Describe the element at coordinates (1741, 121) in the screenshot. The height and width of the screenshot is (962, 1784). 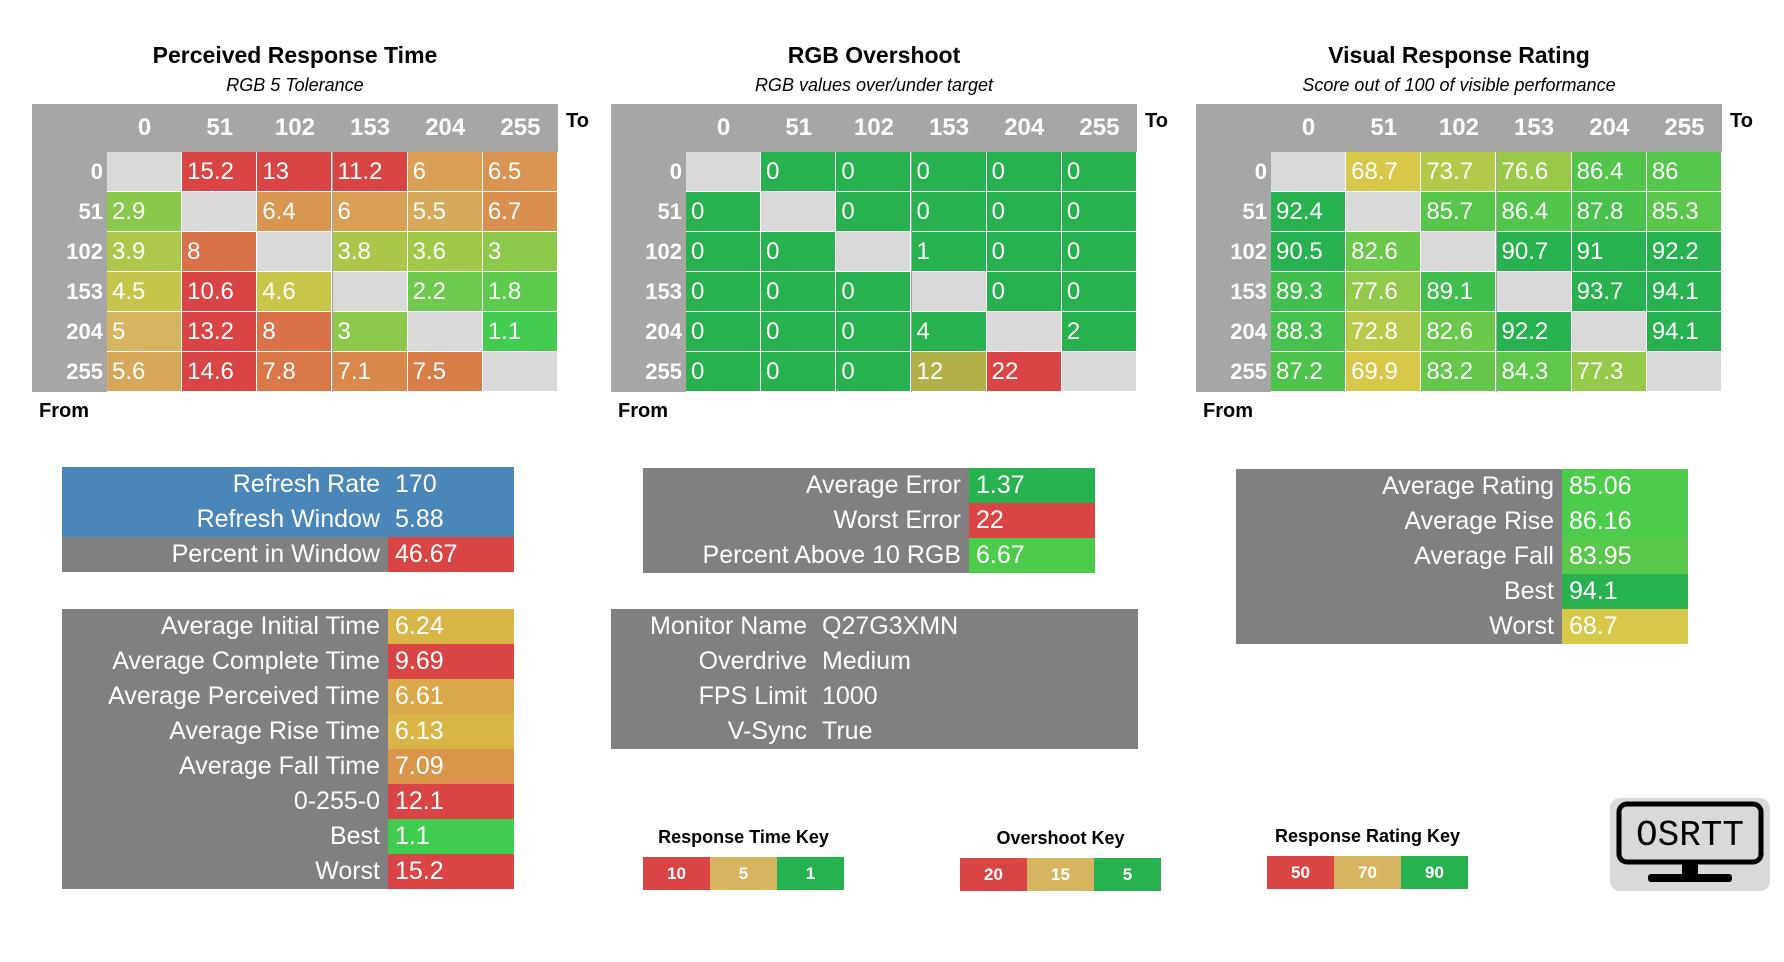
I see `to-axis-label: To` at that location.